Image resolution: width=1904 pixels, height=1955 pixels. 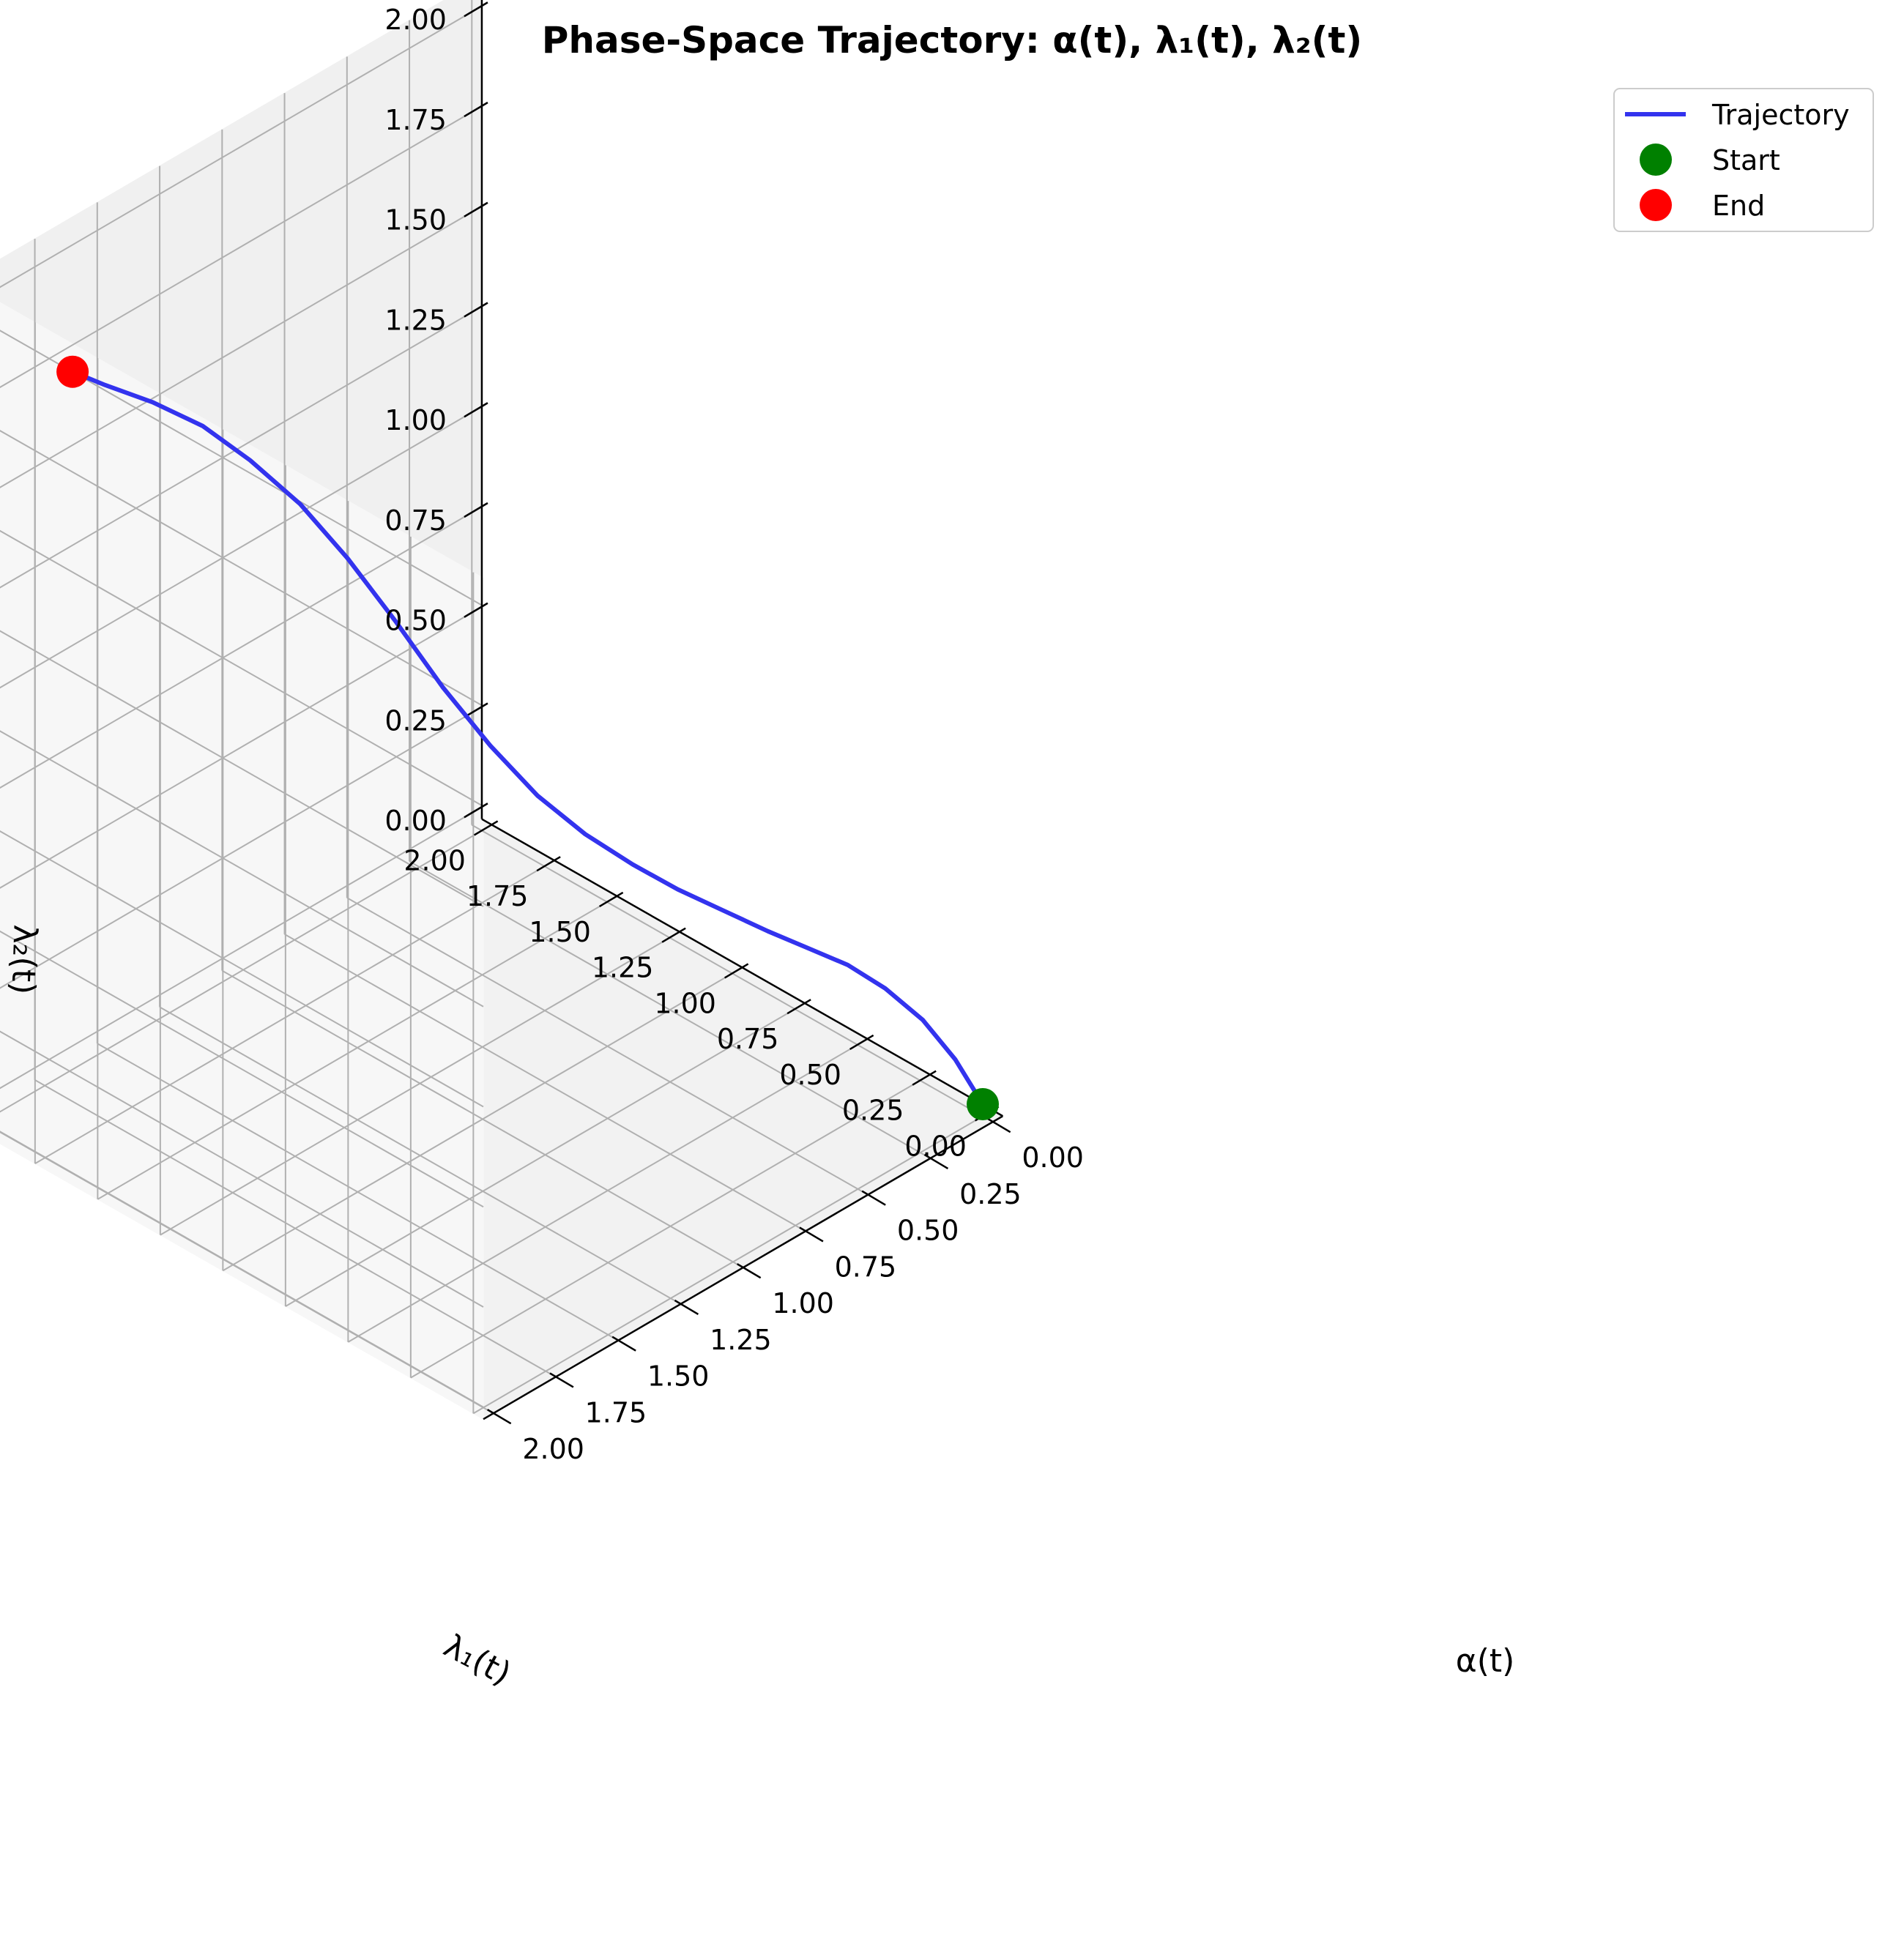 I want to click on lambda1-tick-label: 0.00, so click(x=935, y=1146).